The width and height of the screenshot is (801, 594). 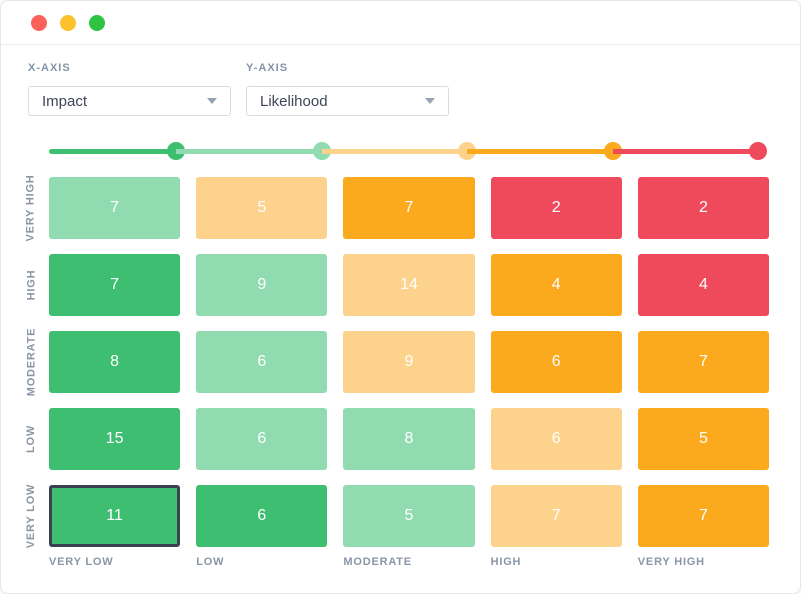 I want to click on y-axis-group: Y-AXIS Likelihood, so click(x=347, y=89).